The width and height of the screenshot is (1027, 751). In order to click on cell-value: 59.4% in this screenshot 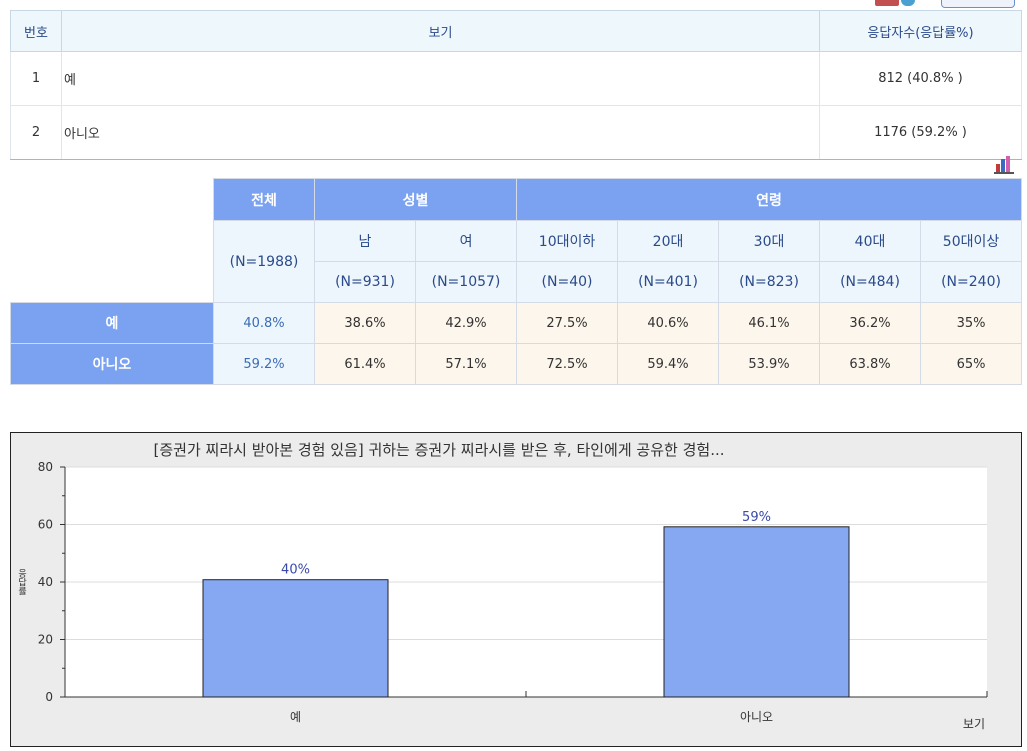, I will do `click(668, 364)`.